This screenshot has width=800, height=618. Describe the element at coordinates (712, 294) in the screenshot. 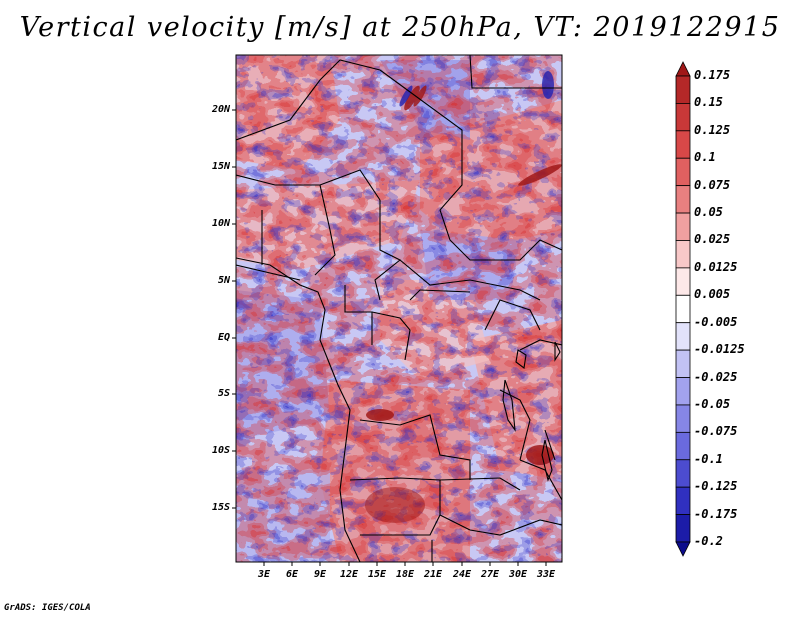

I see `colorbar-label: 0.005` at that location.